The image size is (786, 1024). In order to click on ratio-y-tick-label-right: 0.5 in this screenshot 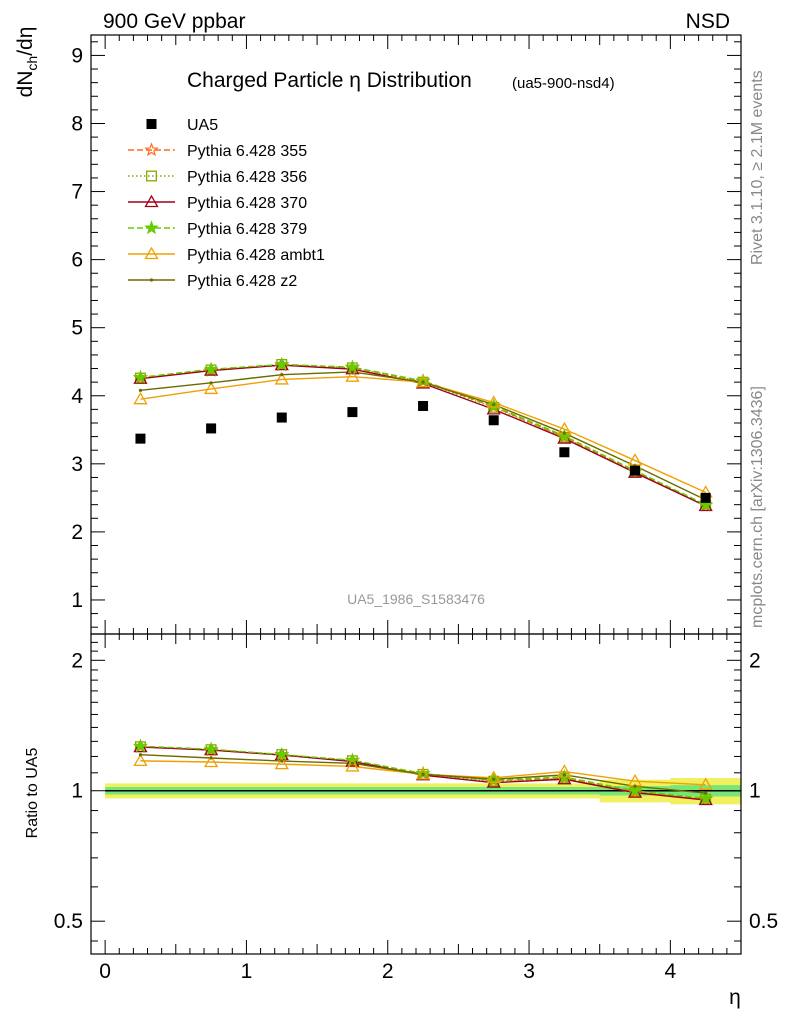, I will do `click(763, 921)`.